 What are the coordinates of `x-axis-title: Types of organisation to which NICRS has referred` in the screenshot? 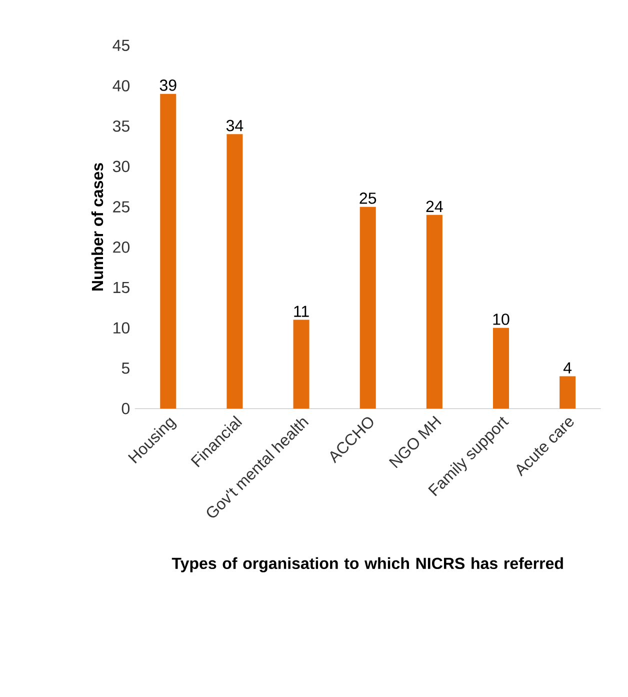 It's located at (368, 564).